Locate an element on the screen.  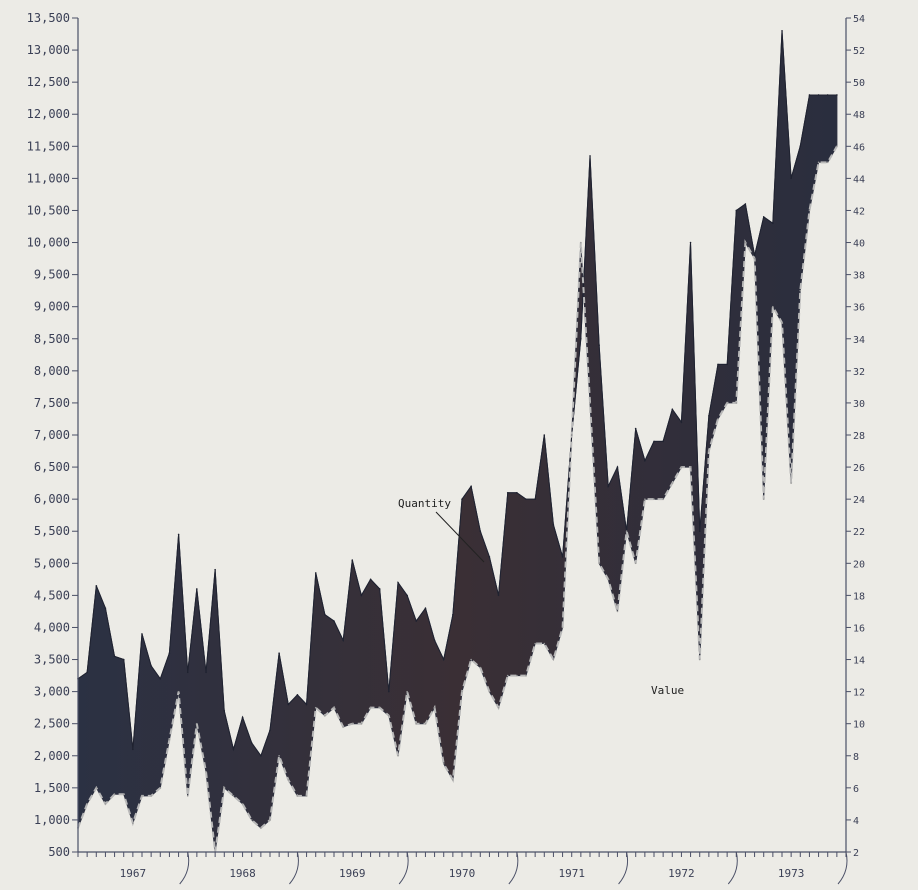
x-year-label: 1970 is located at coordinates (462, 873).